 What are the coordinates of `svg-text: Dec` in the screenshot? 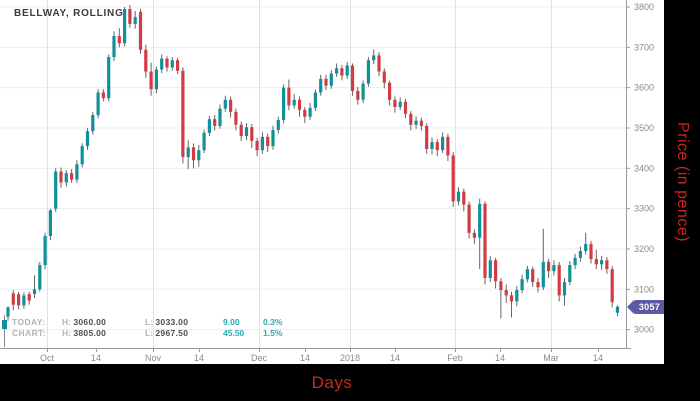 It's located at (259, 358).